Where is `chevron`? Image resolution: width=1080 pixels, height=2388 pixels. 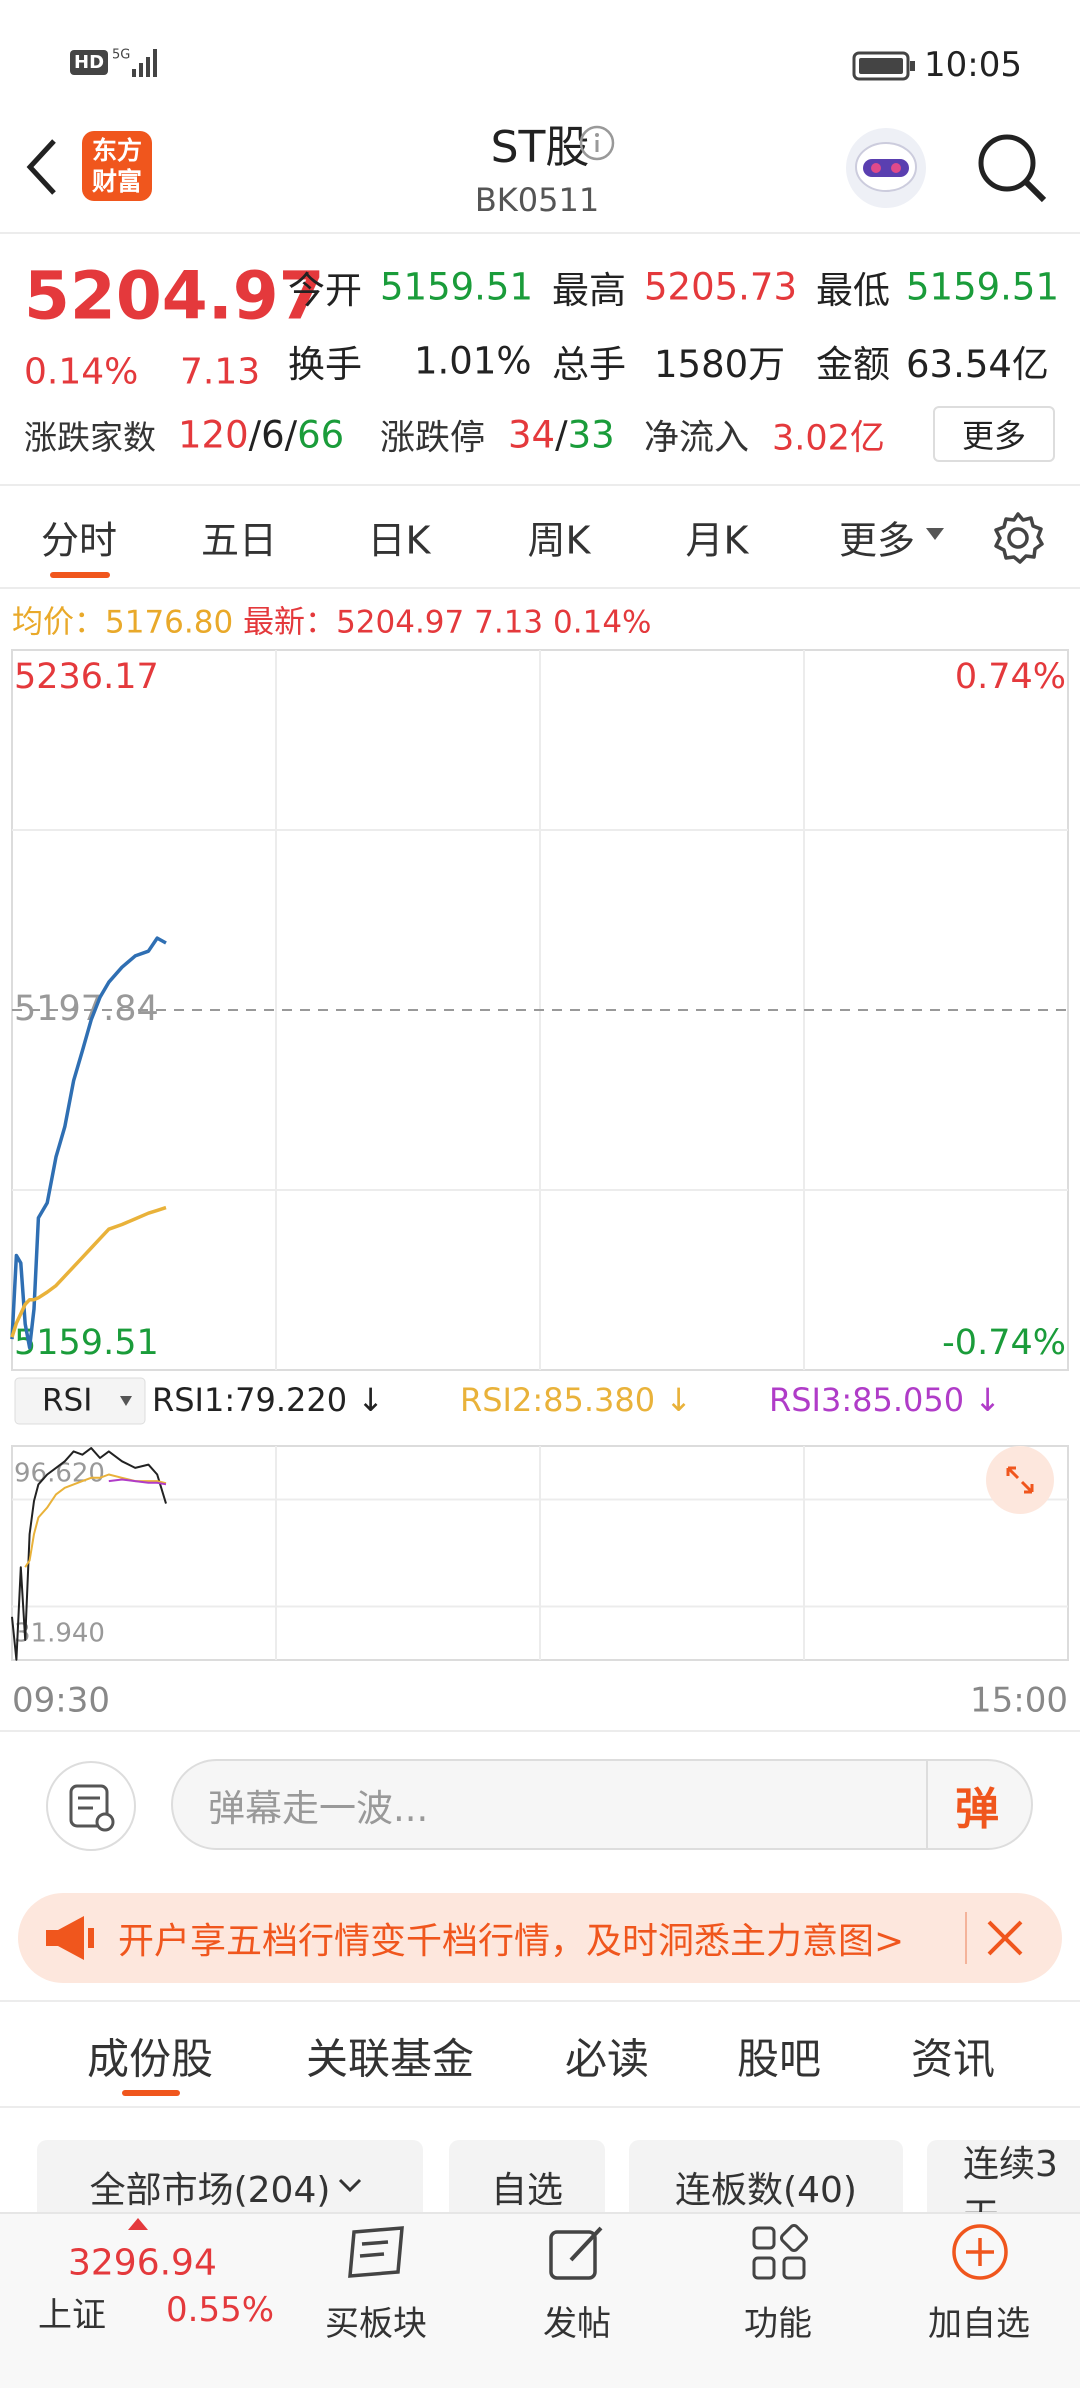 chevron is located at coordinates (350, 2185).